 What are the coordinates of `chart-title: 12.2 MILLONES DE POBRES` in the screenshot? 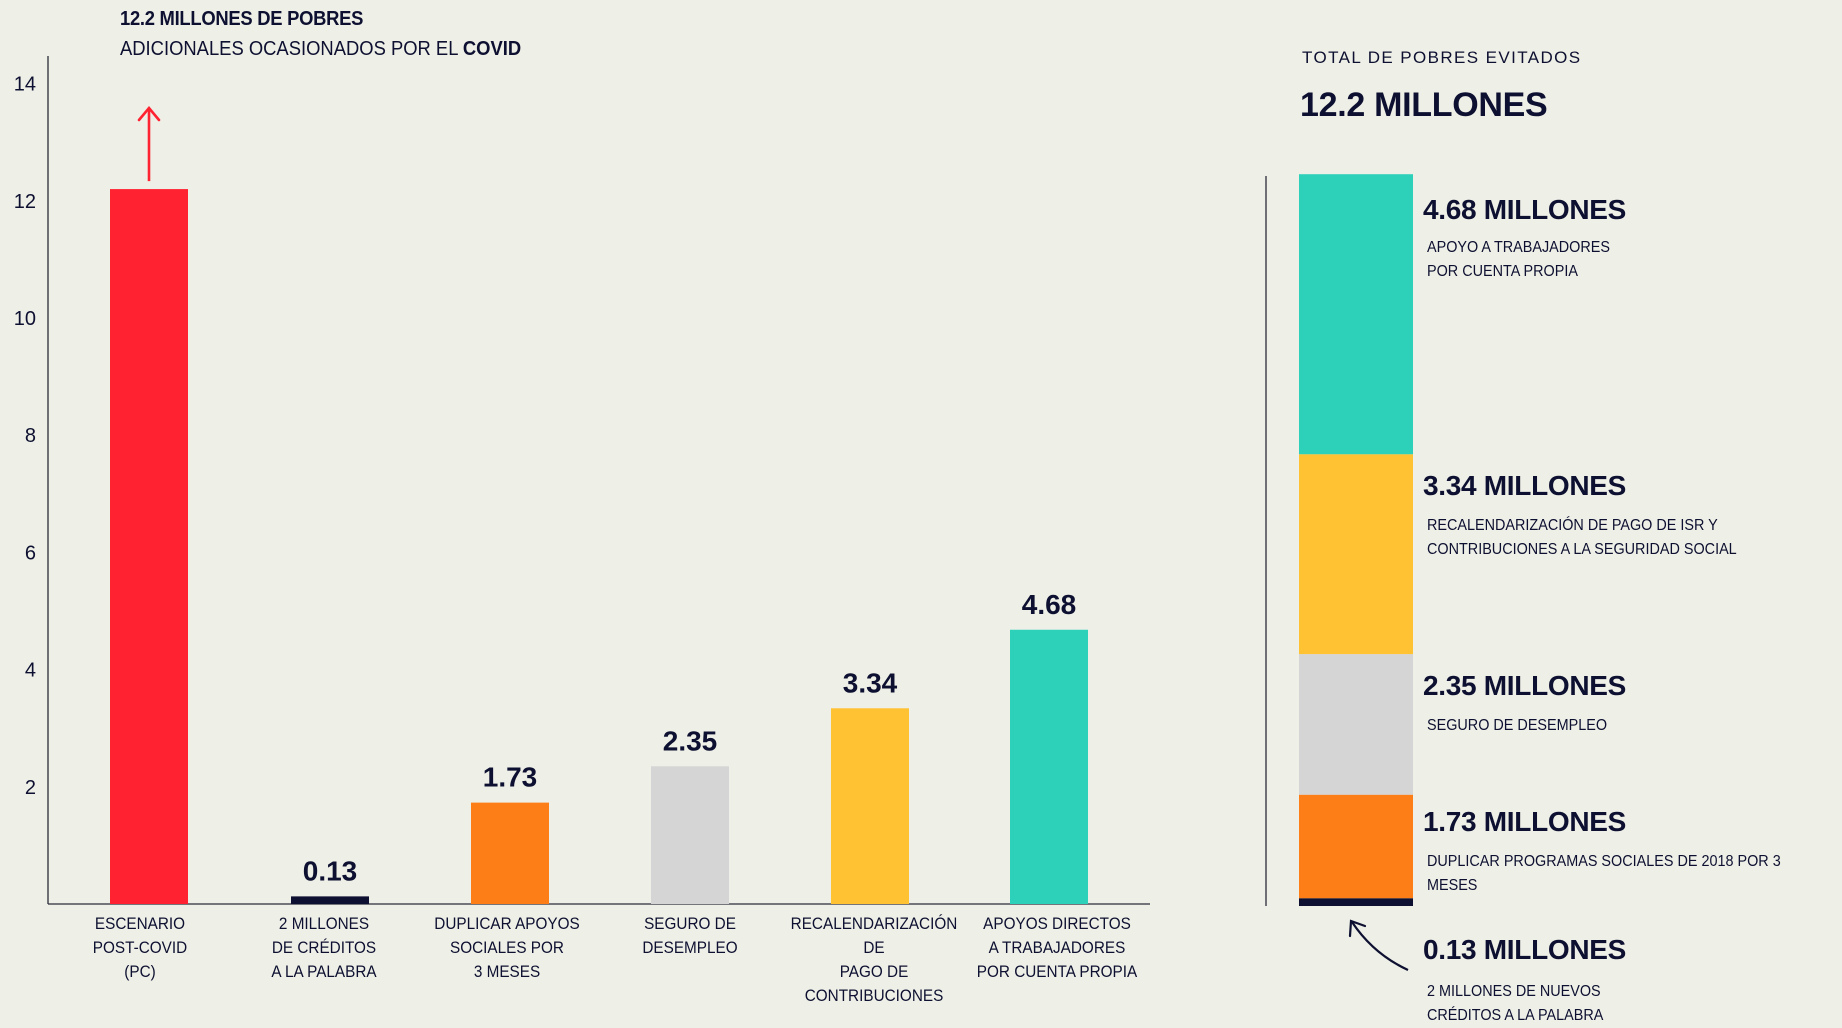 It's located at (242, 19).